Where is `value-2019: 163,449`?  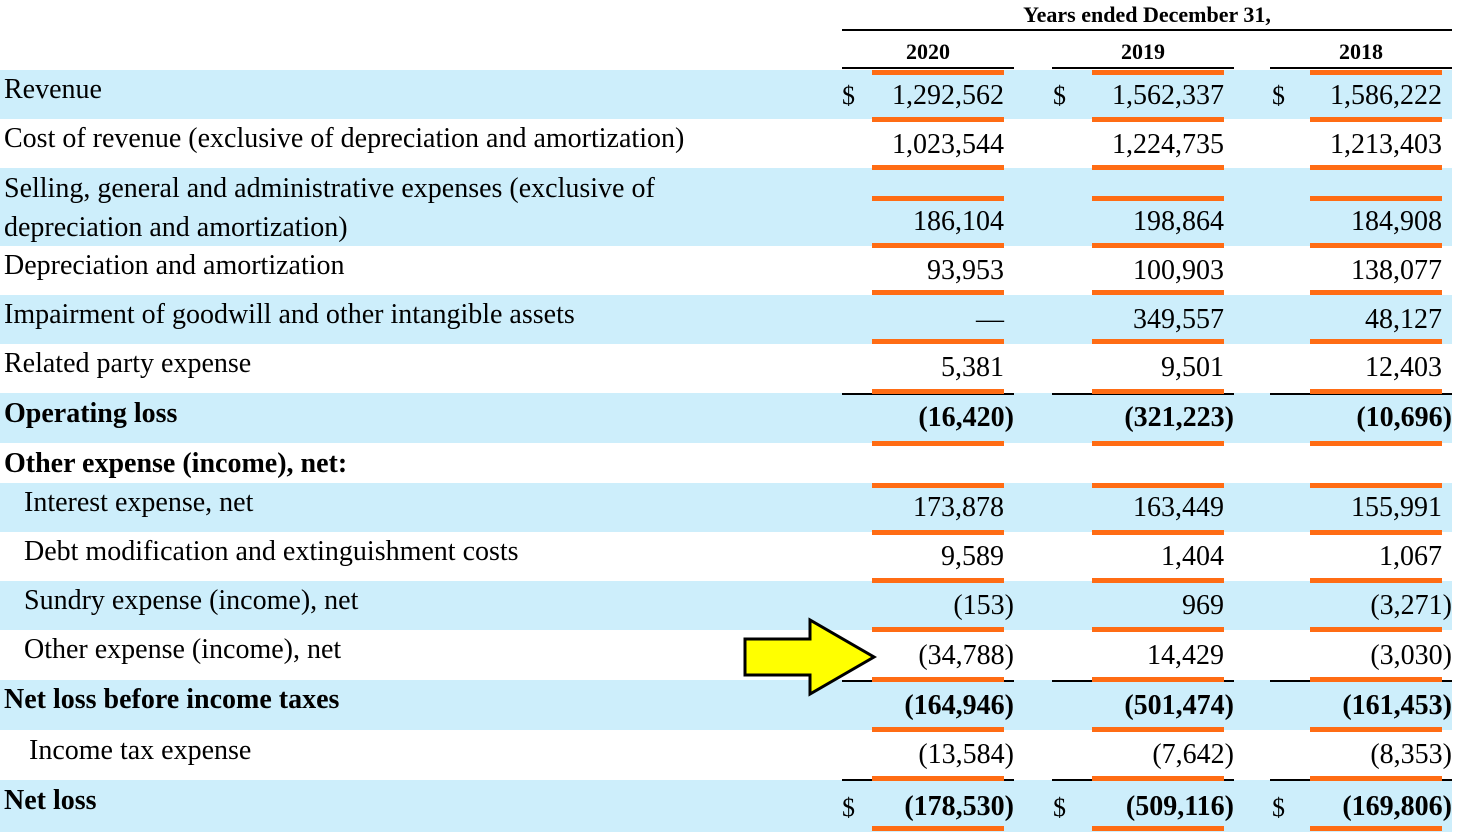 value-2019: 163,449 is located at coordinates (1178, 507).